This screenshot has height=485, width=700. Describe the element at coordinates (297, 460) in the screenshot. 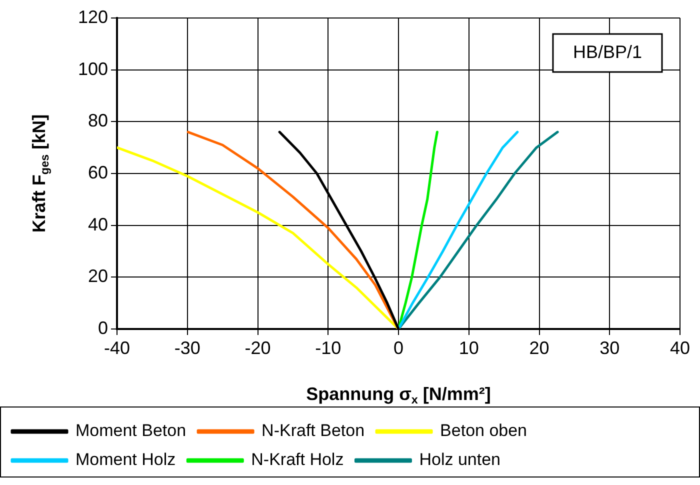

I see `legend-label: N-Kraft Holz` at that location.